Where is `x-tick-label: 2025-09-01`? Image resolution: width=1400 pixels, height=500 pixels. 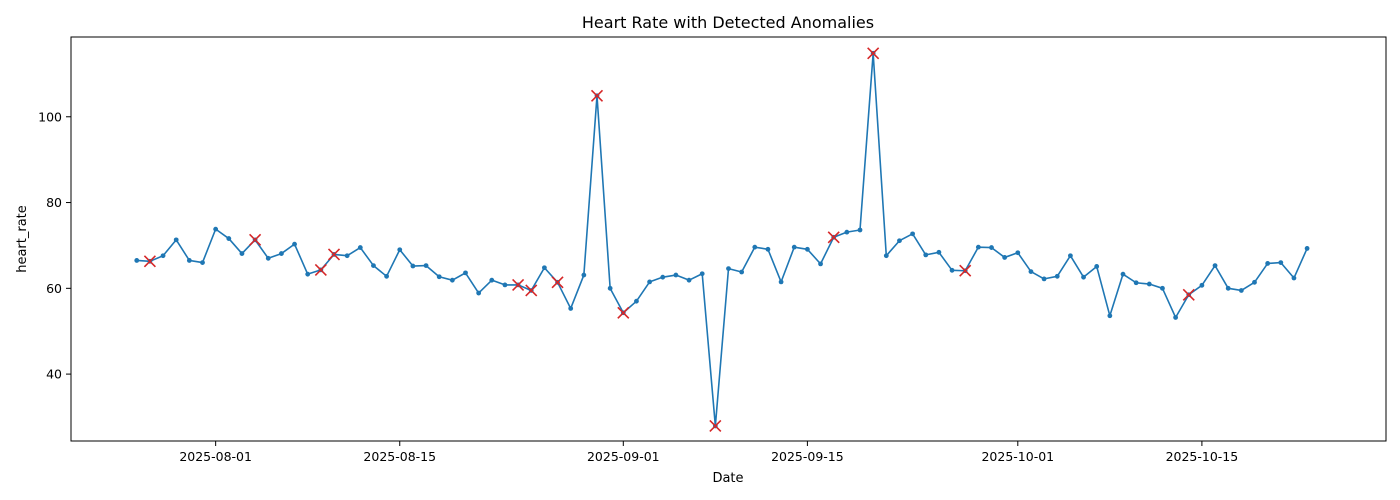
x-tick-label: 2025-09-01 is located at coordinates (623, 456).